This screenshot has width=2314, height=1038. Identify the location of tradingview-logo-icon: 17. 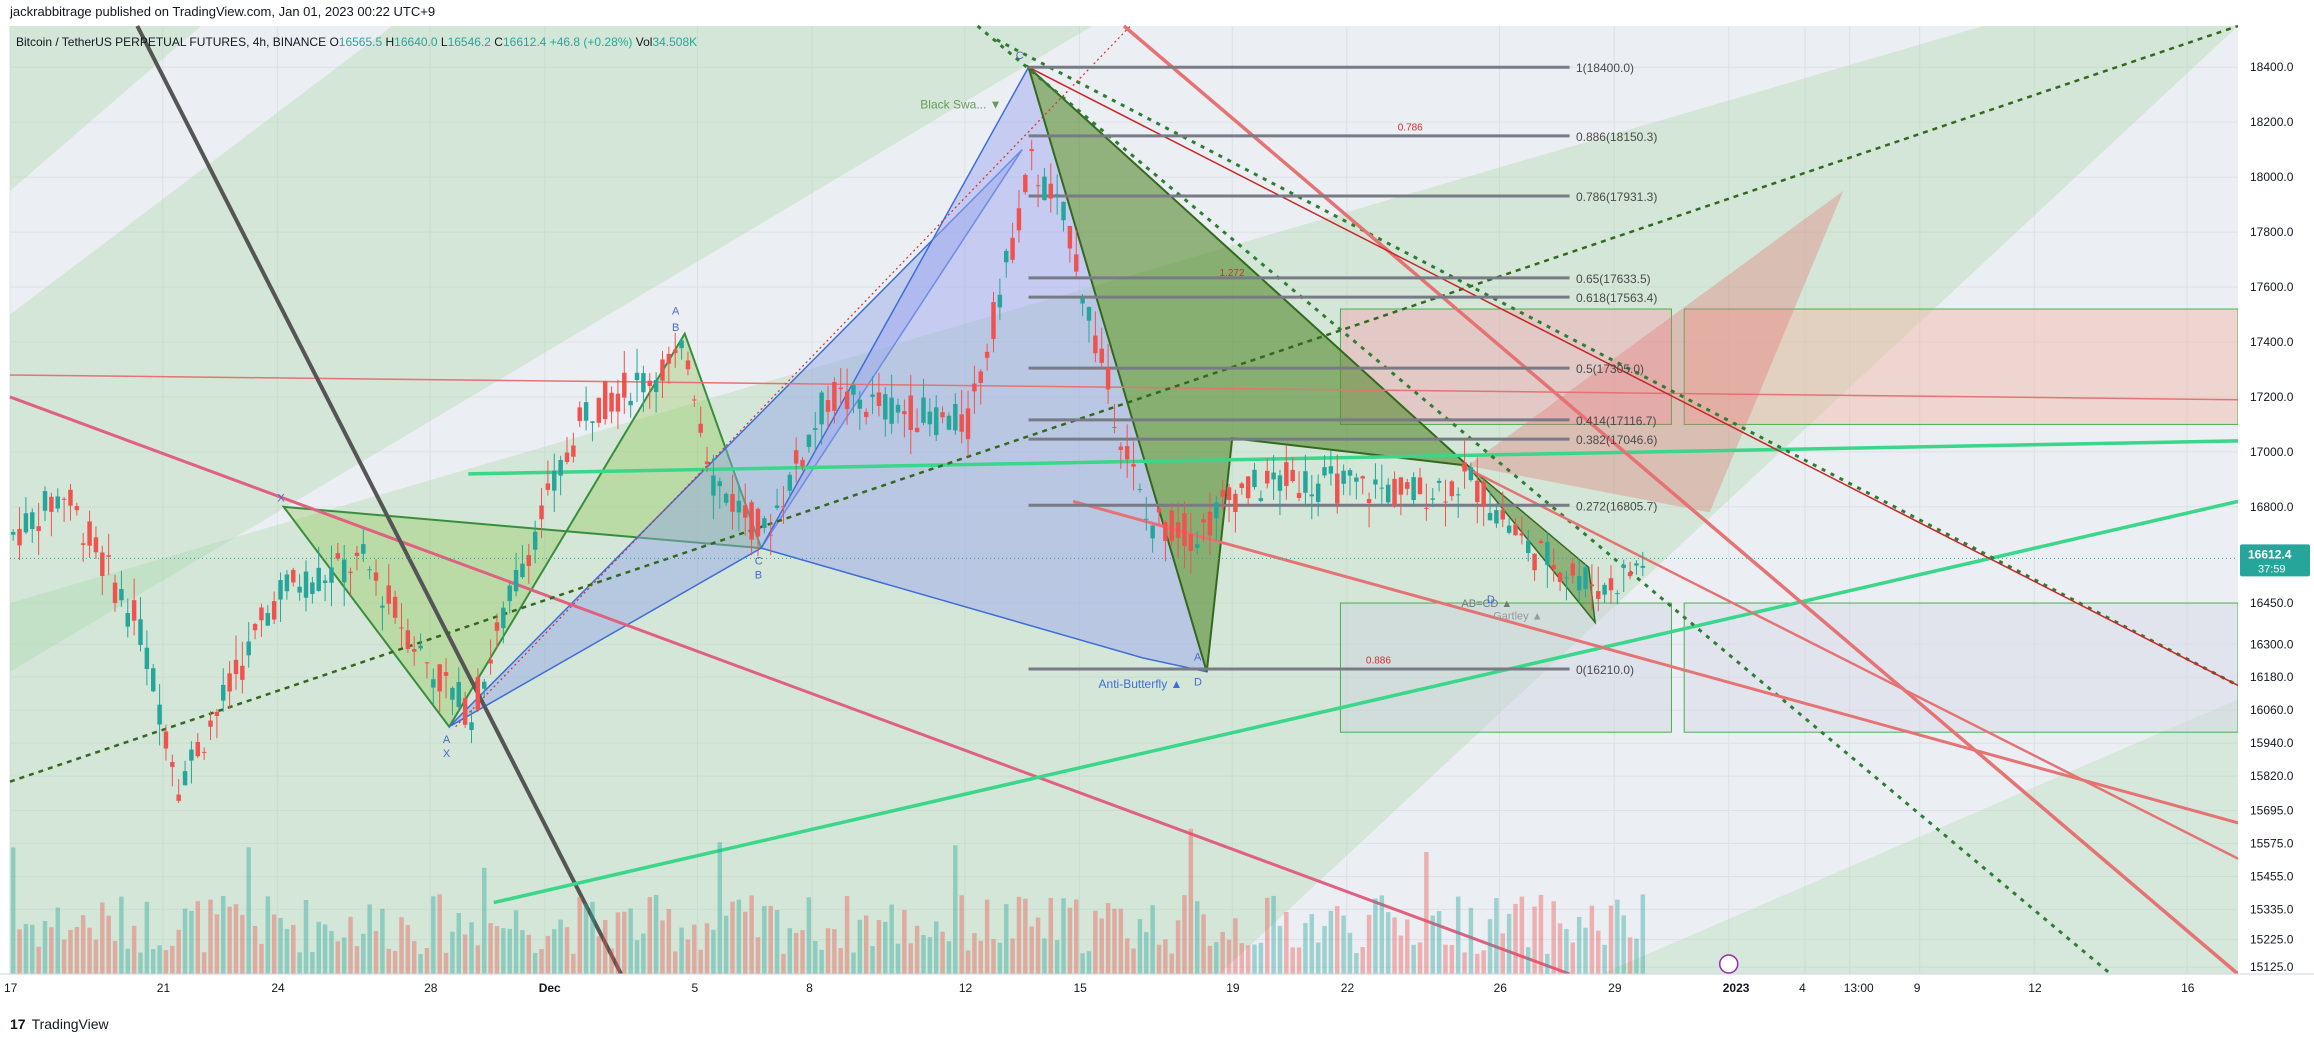
(18, 1024).